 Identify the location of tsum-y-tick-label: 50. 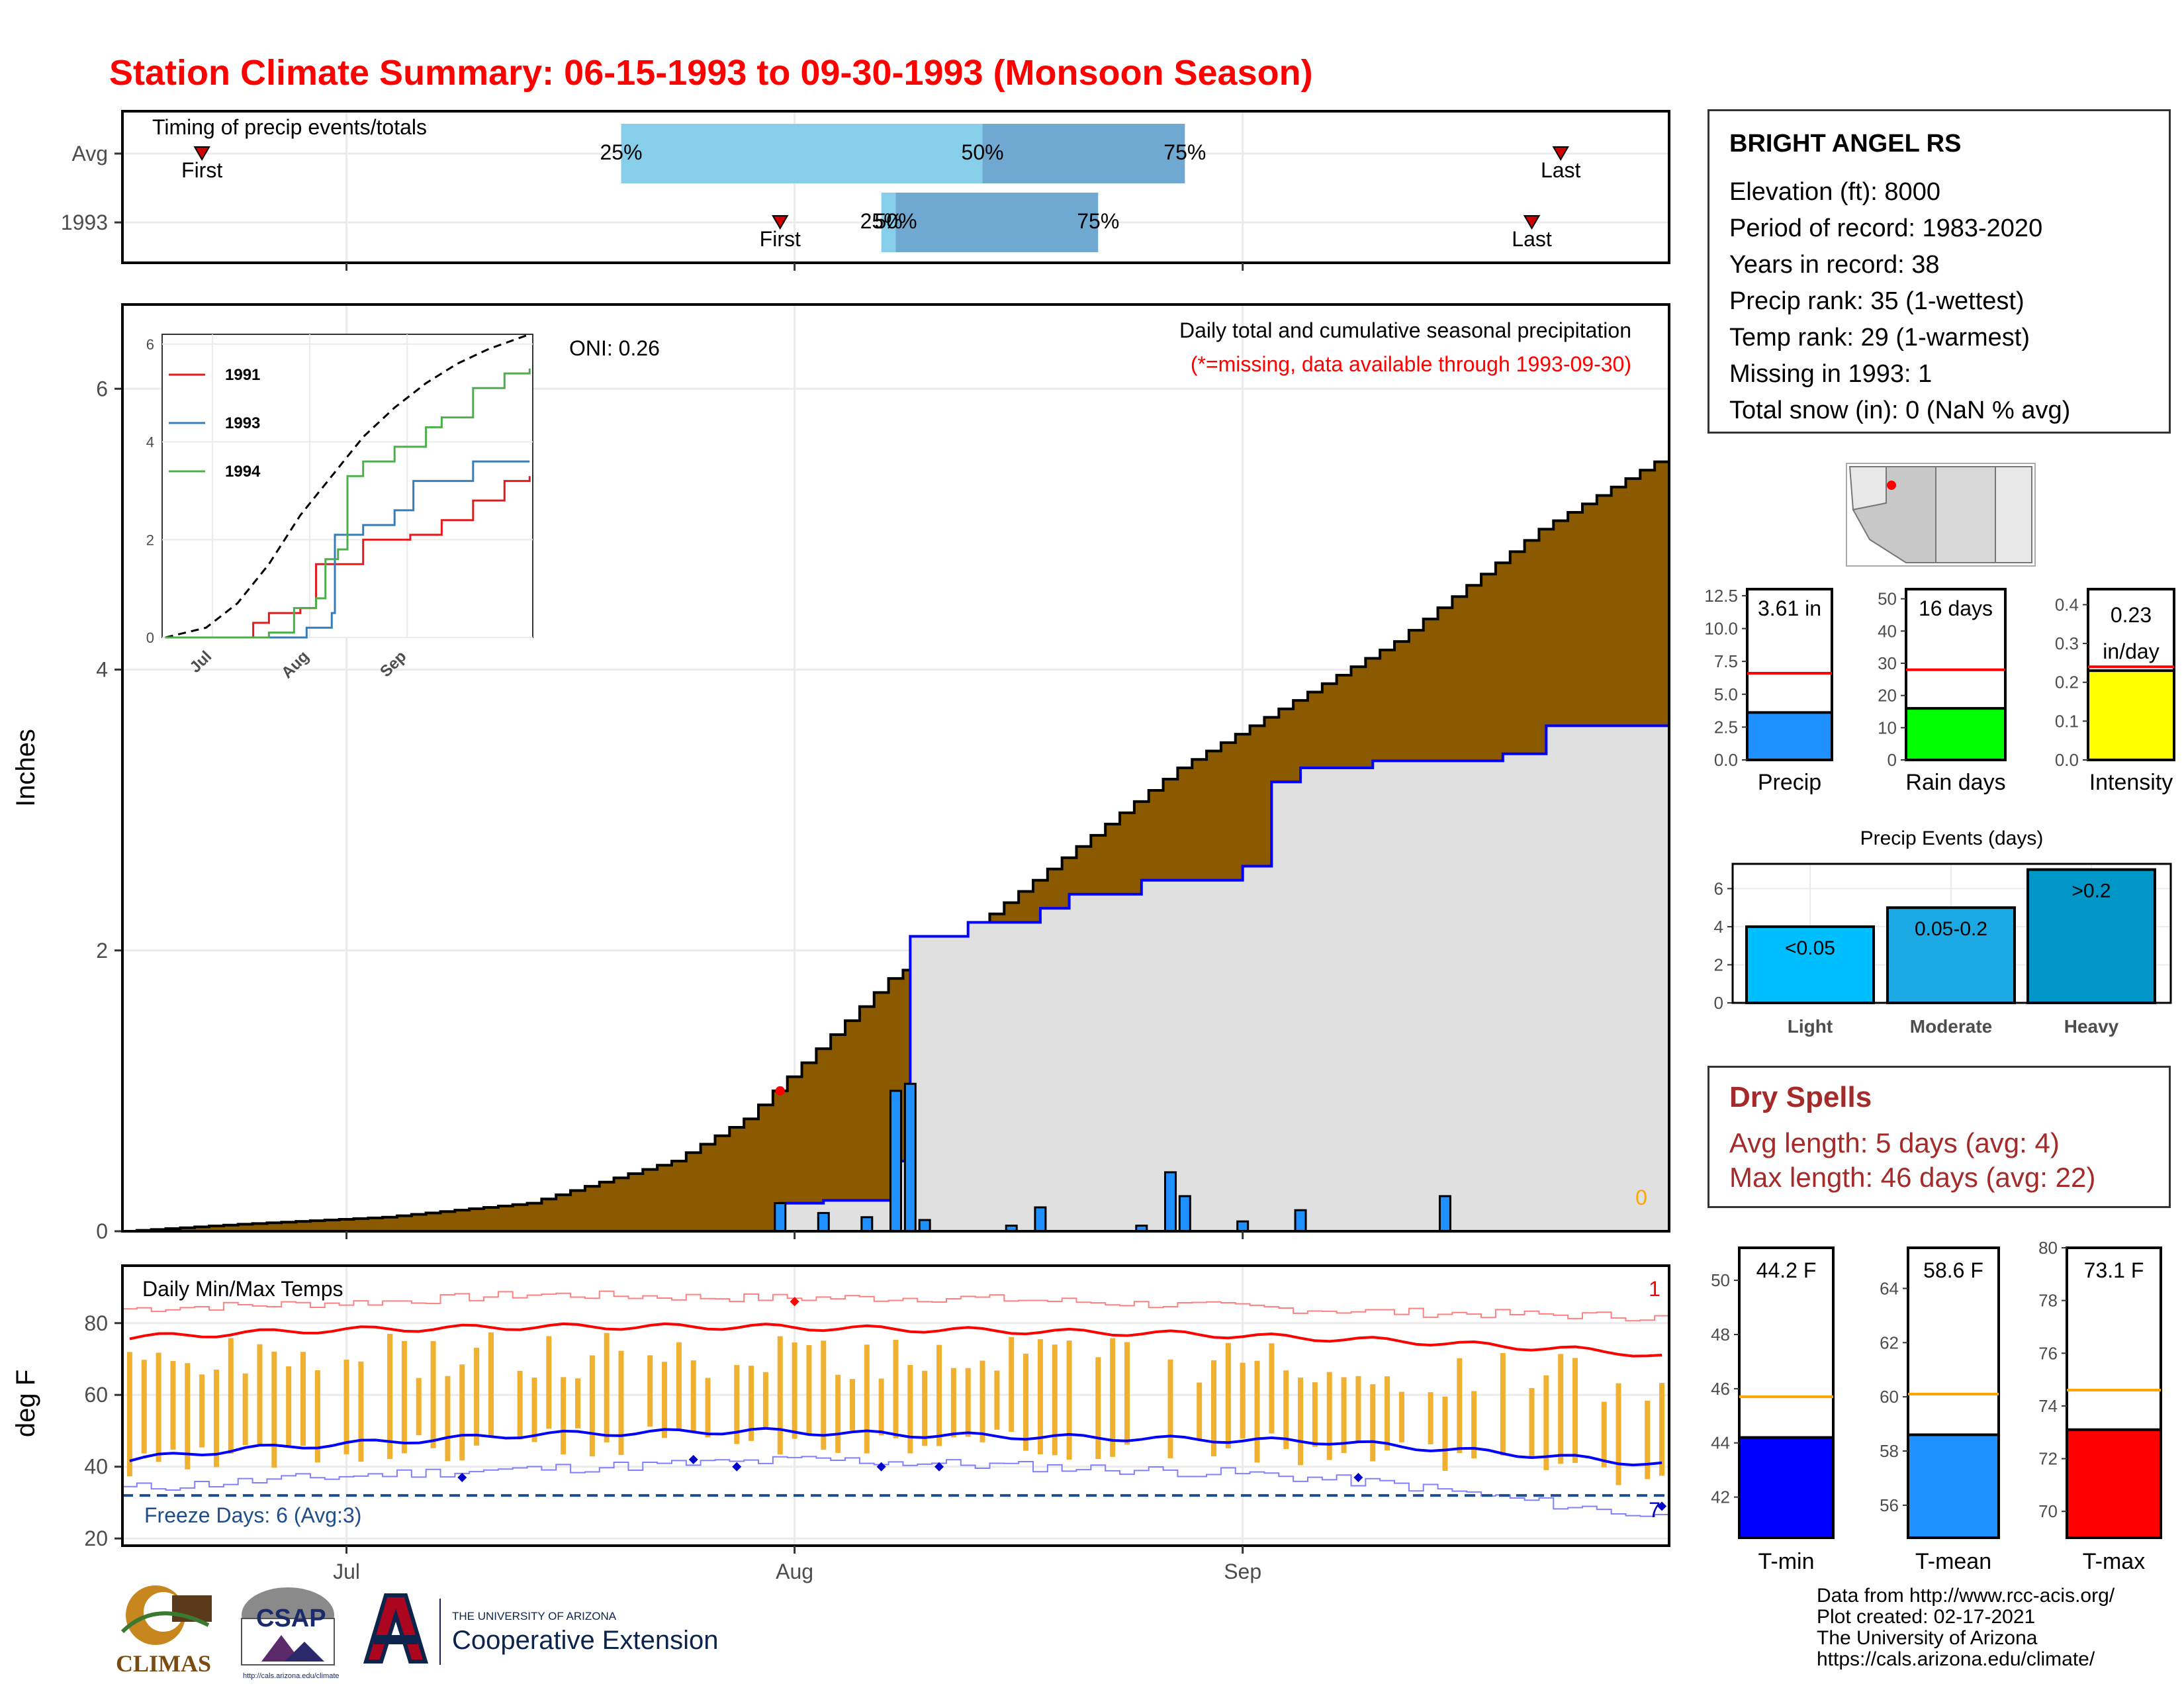
(1720, 1280).